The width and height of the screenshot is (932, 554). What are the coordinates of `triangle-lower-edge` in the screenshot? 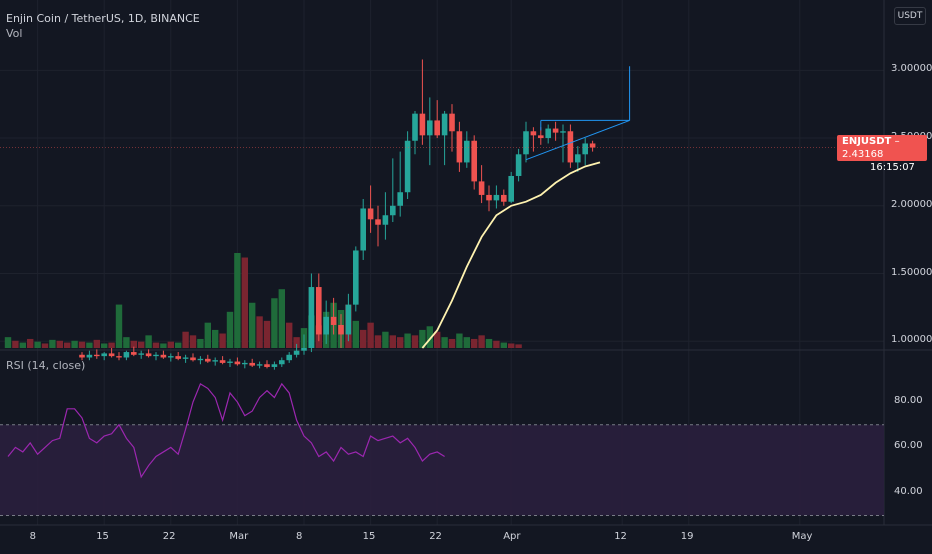 It's located at (577, 140).